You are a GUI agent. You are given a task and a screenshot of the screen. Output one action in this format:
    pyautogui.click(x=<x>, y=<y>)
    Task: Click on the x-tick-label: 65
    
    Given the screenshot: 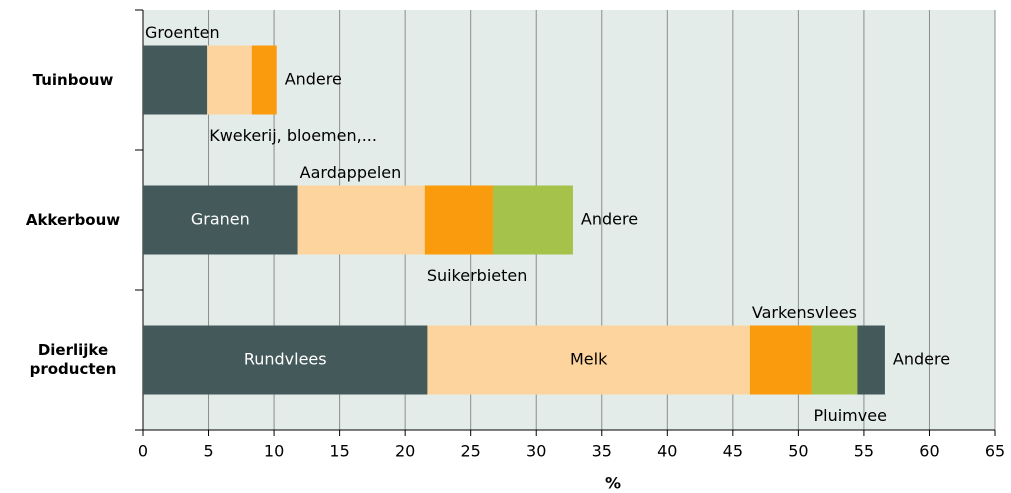 What is the action you would take?
    pyautogui.click(x=995, y=451)
    